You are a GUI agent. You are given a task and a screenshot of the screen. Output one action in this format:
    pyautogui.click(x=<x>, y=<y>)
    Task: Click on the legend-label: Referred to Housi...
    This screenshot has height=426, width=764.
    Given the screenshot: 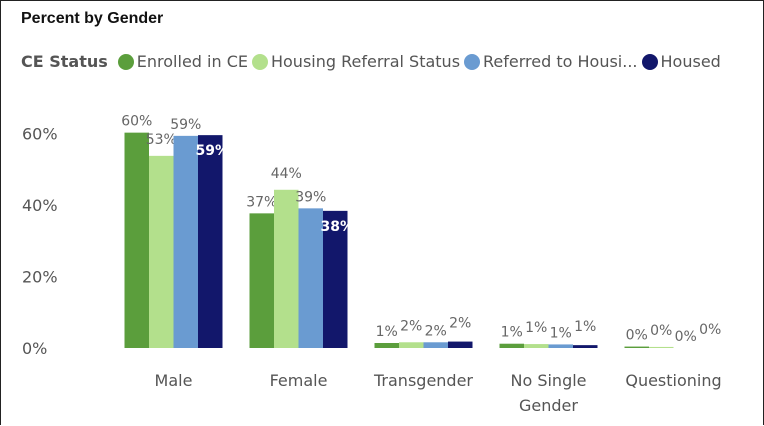 What is the action you would take?
    pyautogui.click(x=560, y=61)
    